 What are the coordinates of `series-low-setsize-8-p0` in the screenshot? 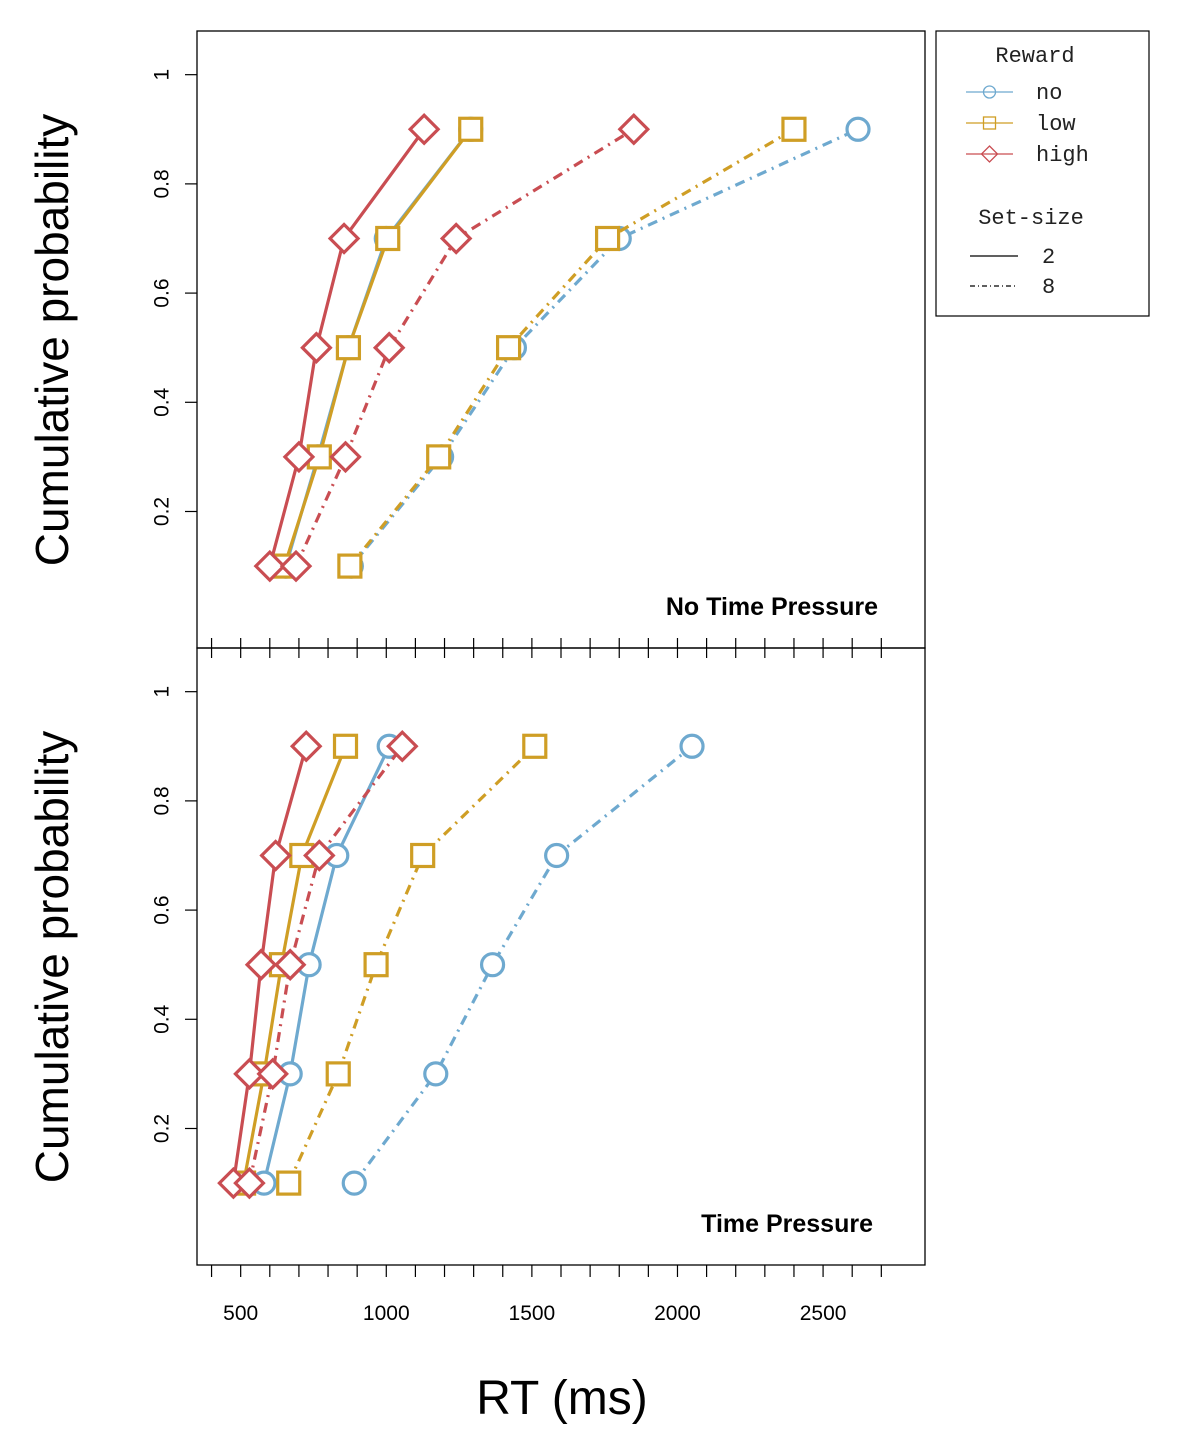 It's located at (572, 347).